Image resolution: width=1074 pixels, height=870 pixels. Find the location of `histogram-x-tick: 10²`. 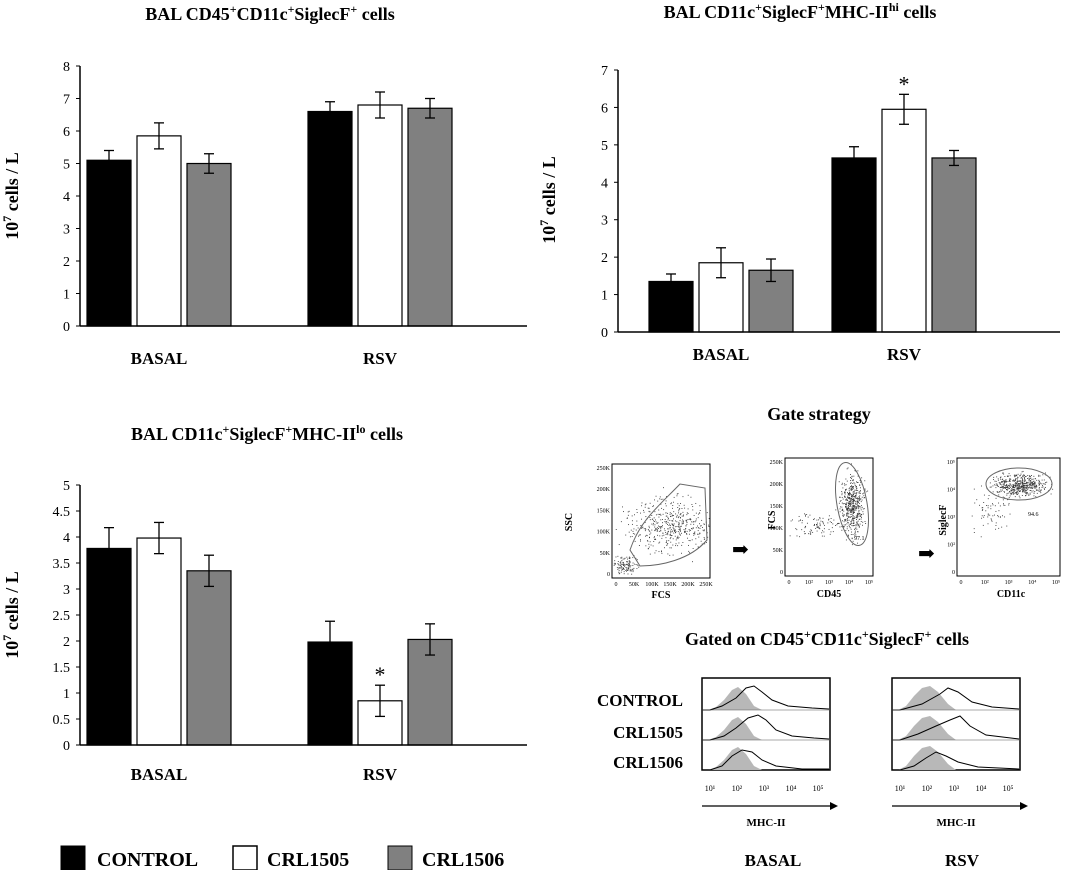

histogram-x-tick: 10² is located at coordinates (737, 788).